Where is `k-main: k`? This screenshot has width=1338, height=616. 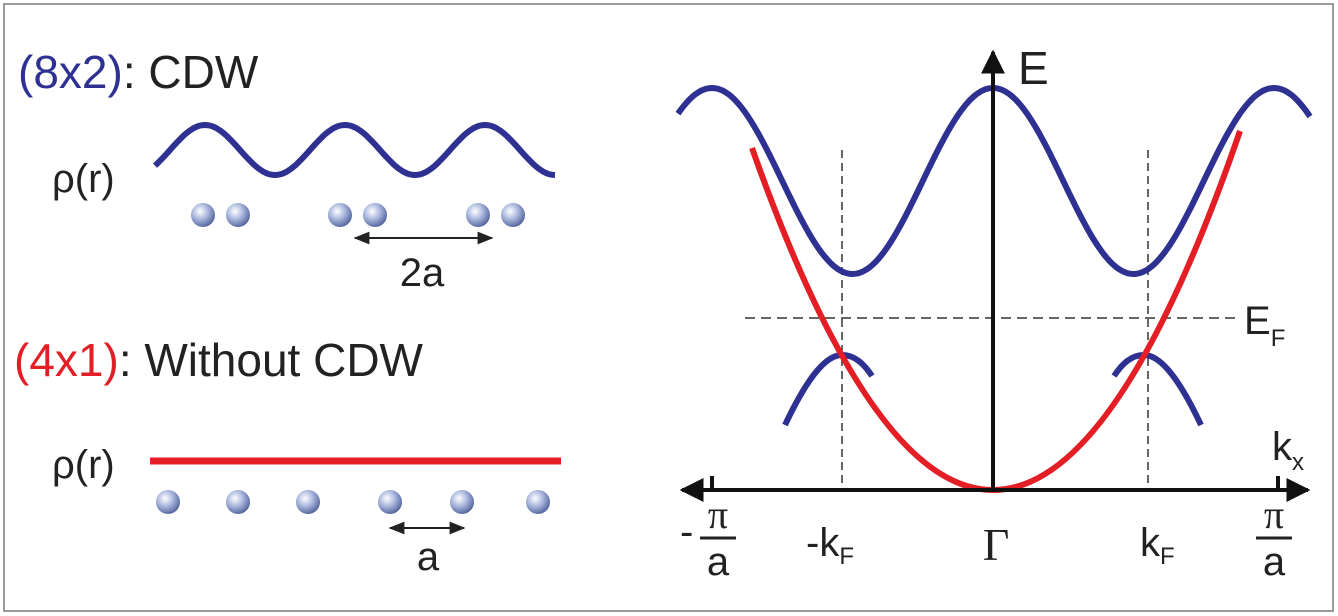 k-main: k is located at coordinates (1282, 447).